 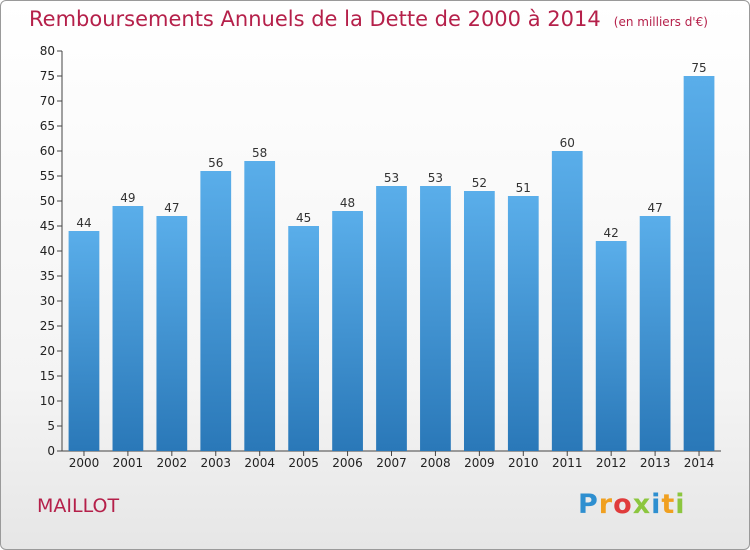 What do you see at coordinates (259, 153) in the screenshot?
I see `bar-value-label: 58` at bounding box center [259, 153].